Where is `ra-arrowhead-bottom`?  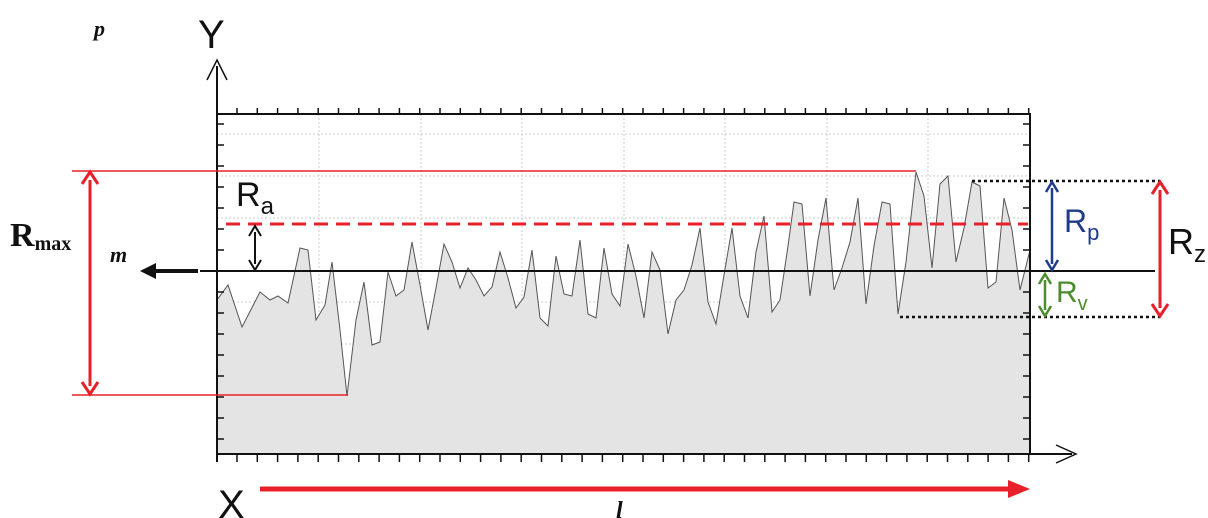 ra-arrowhead-bottom is located at coordinates (255, 265).